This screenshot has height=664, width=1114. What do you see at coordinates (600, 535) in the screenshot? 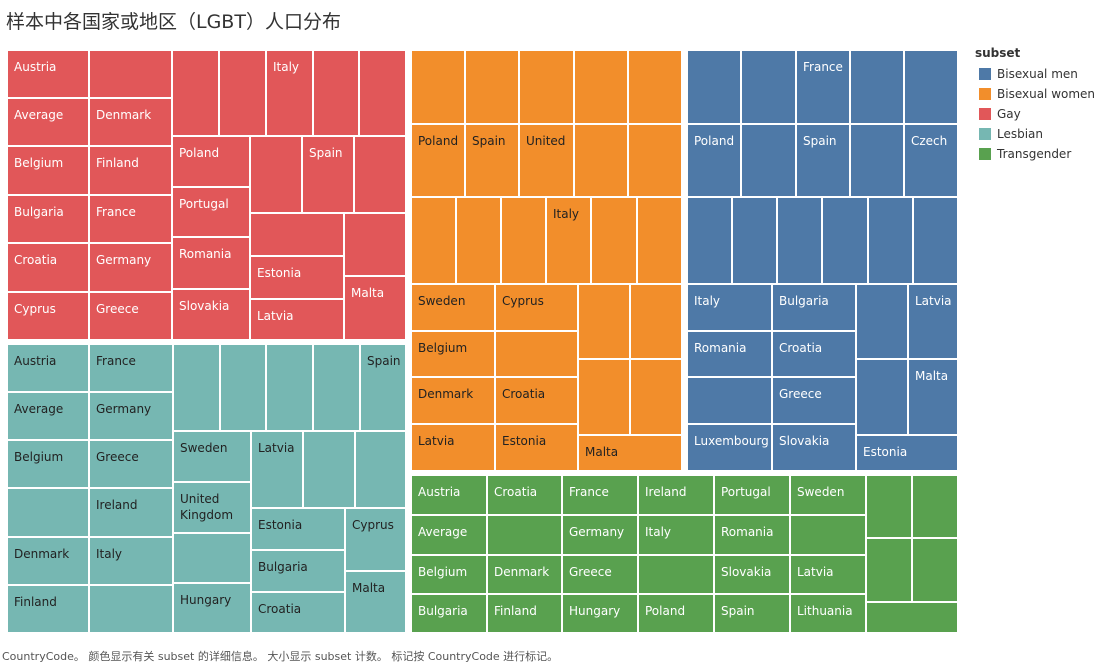
I see `treemap-cell-transgender: Germany` at bounding box center [600, 535].